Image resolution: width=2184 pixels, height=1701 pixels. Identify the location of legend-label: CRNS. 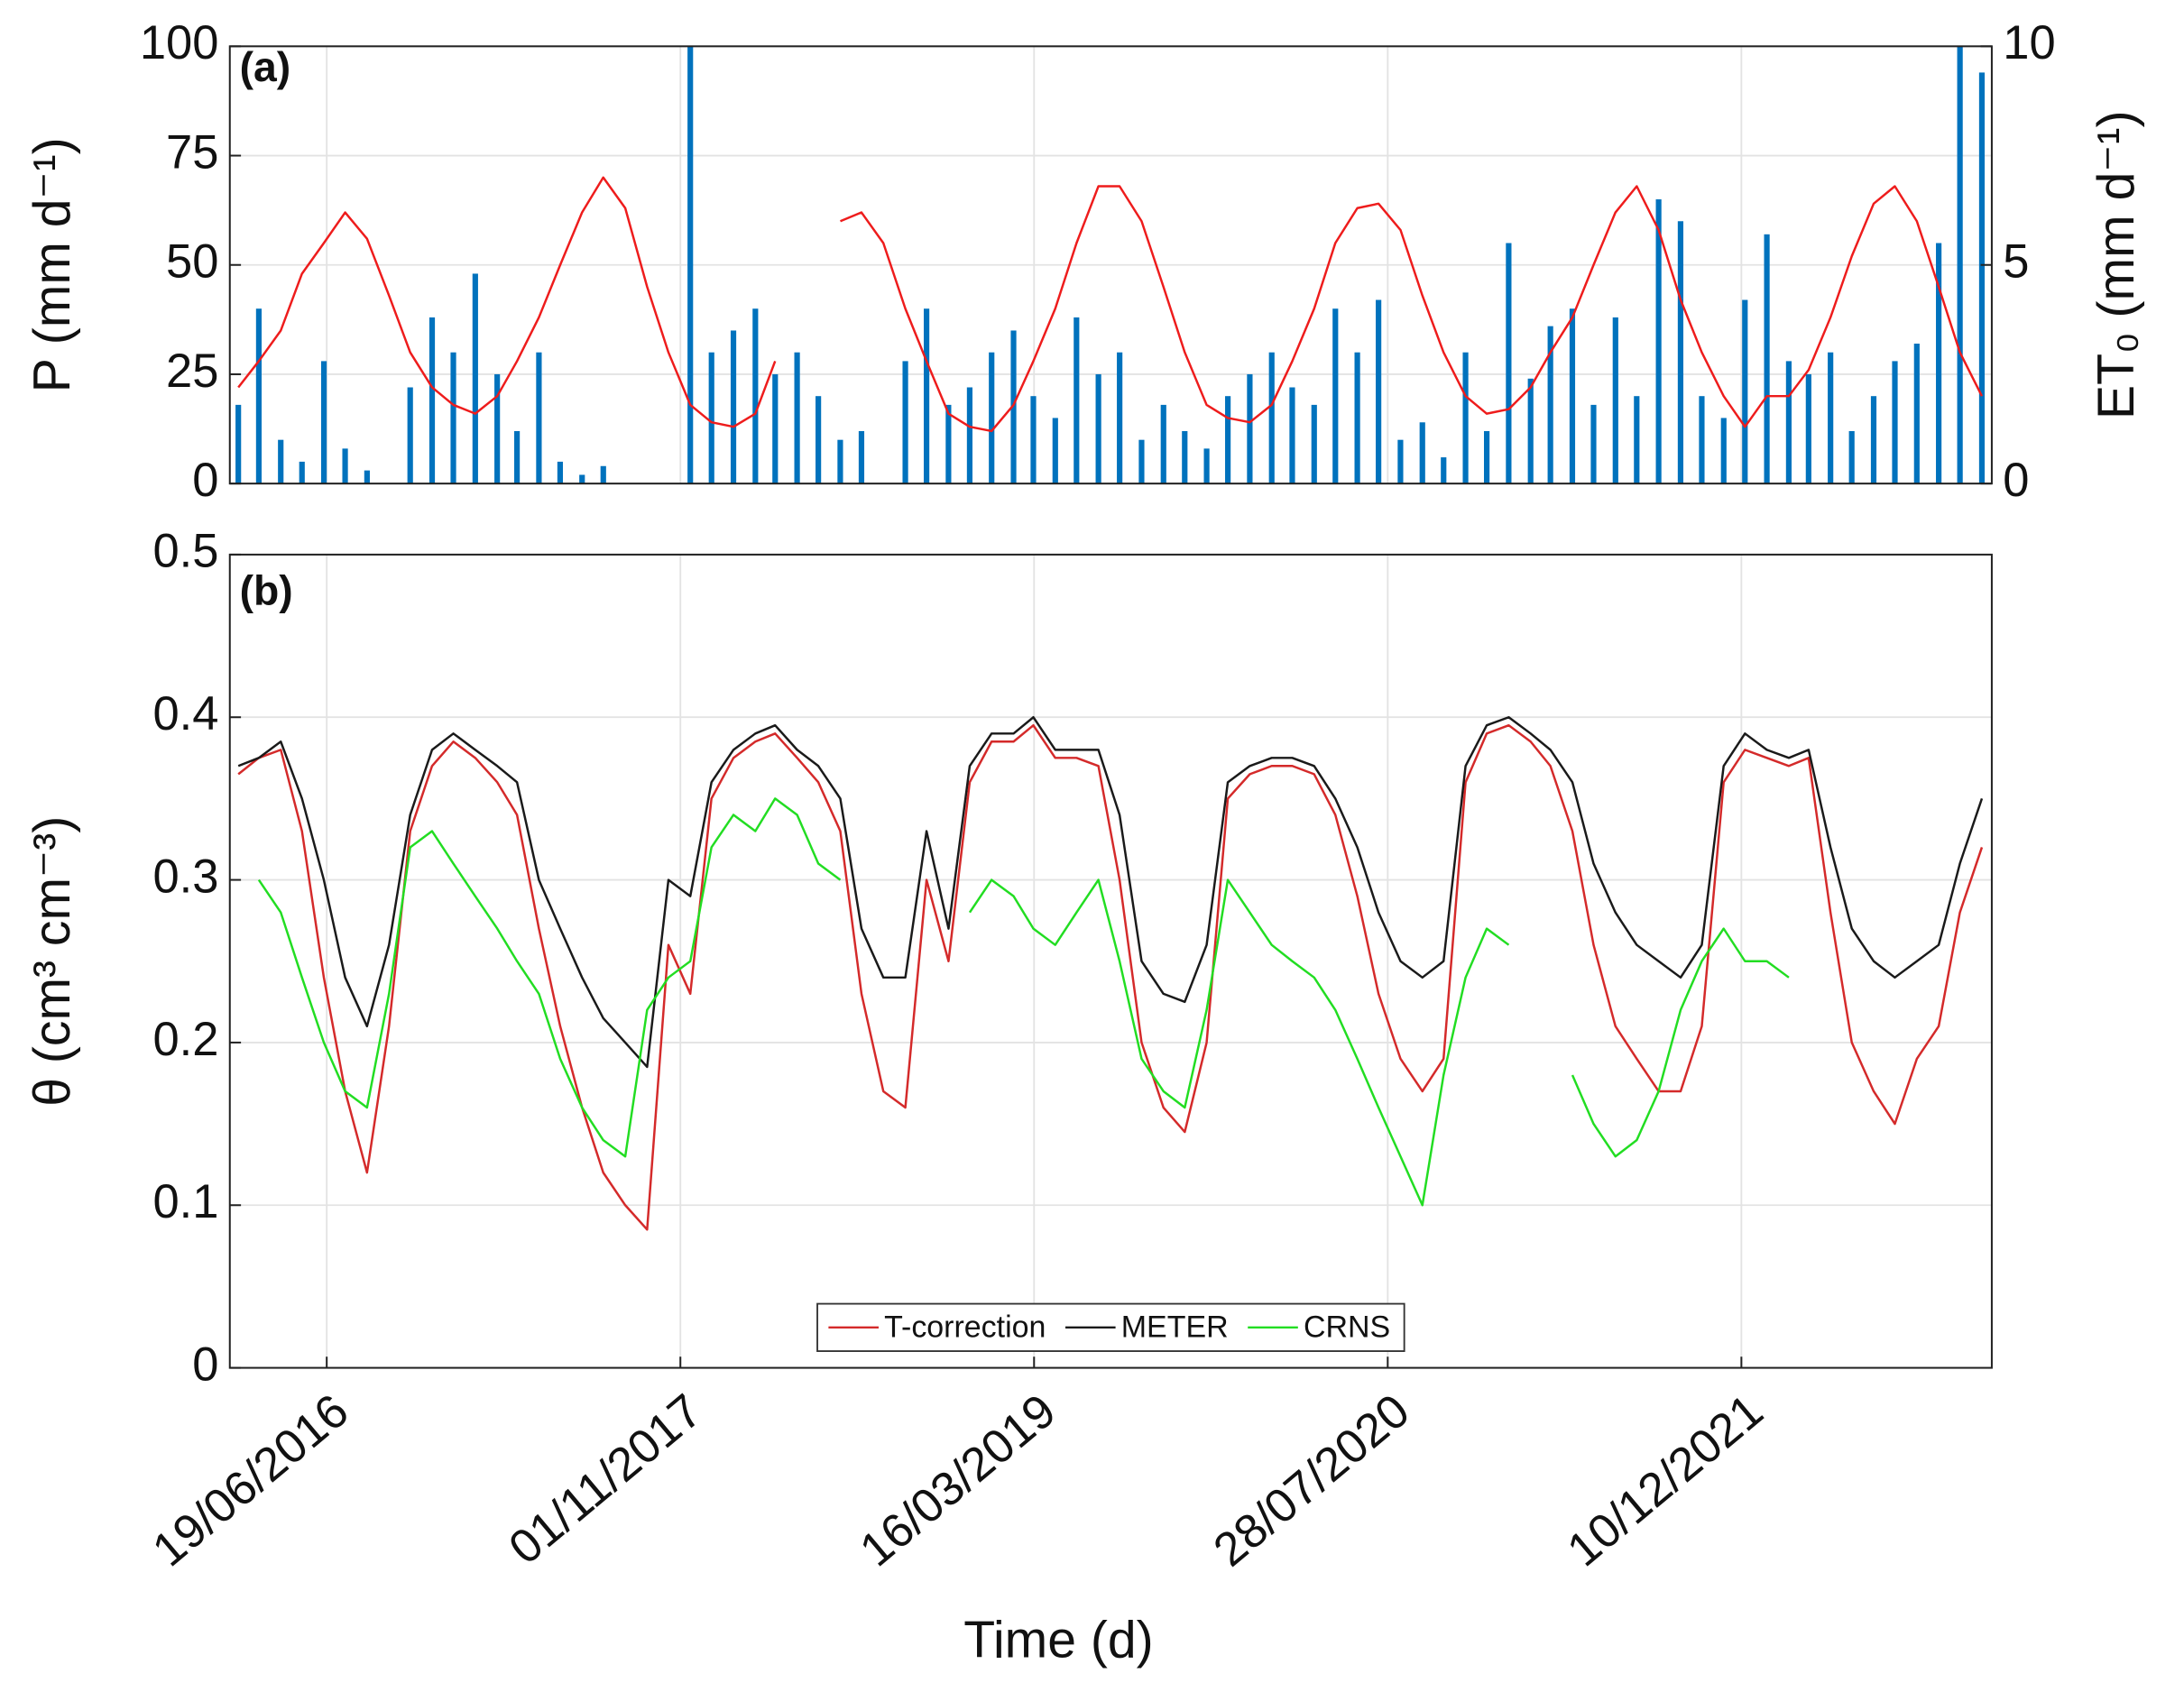
(1347, 1327).